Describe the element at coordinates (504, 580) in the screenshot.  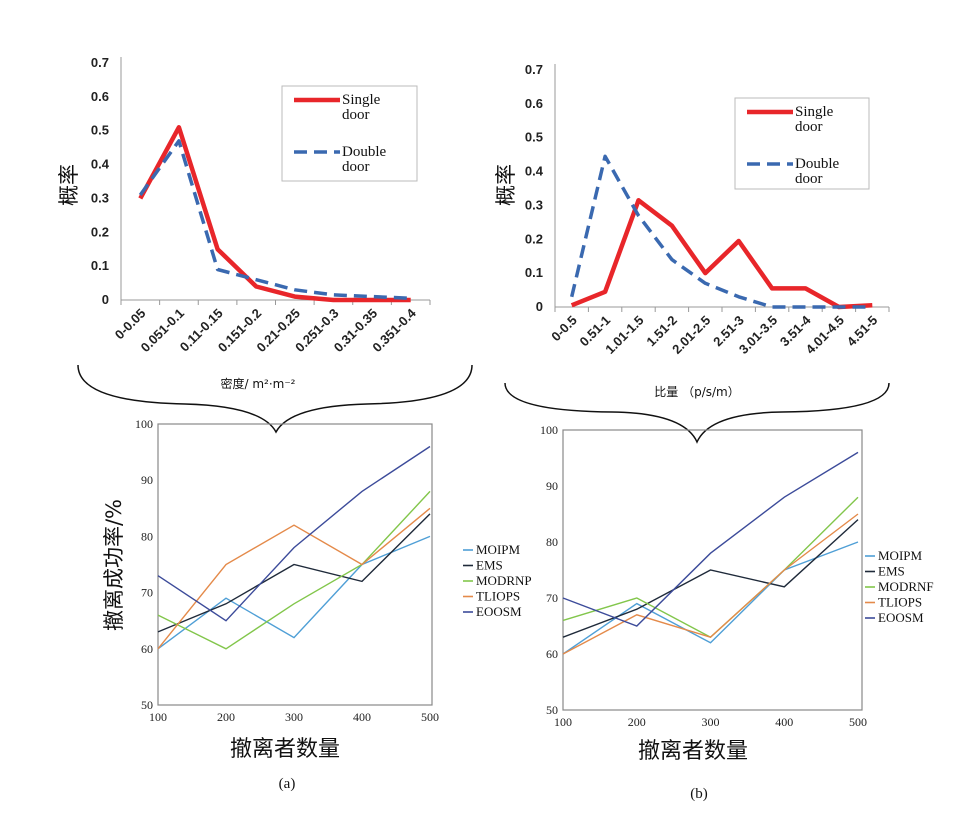
I see `legend-label: MODRNP` at that location.